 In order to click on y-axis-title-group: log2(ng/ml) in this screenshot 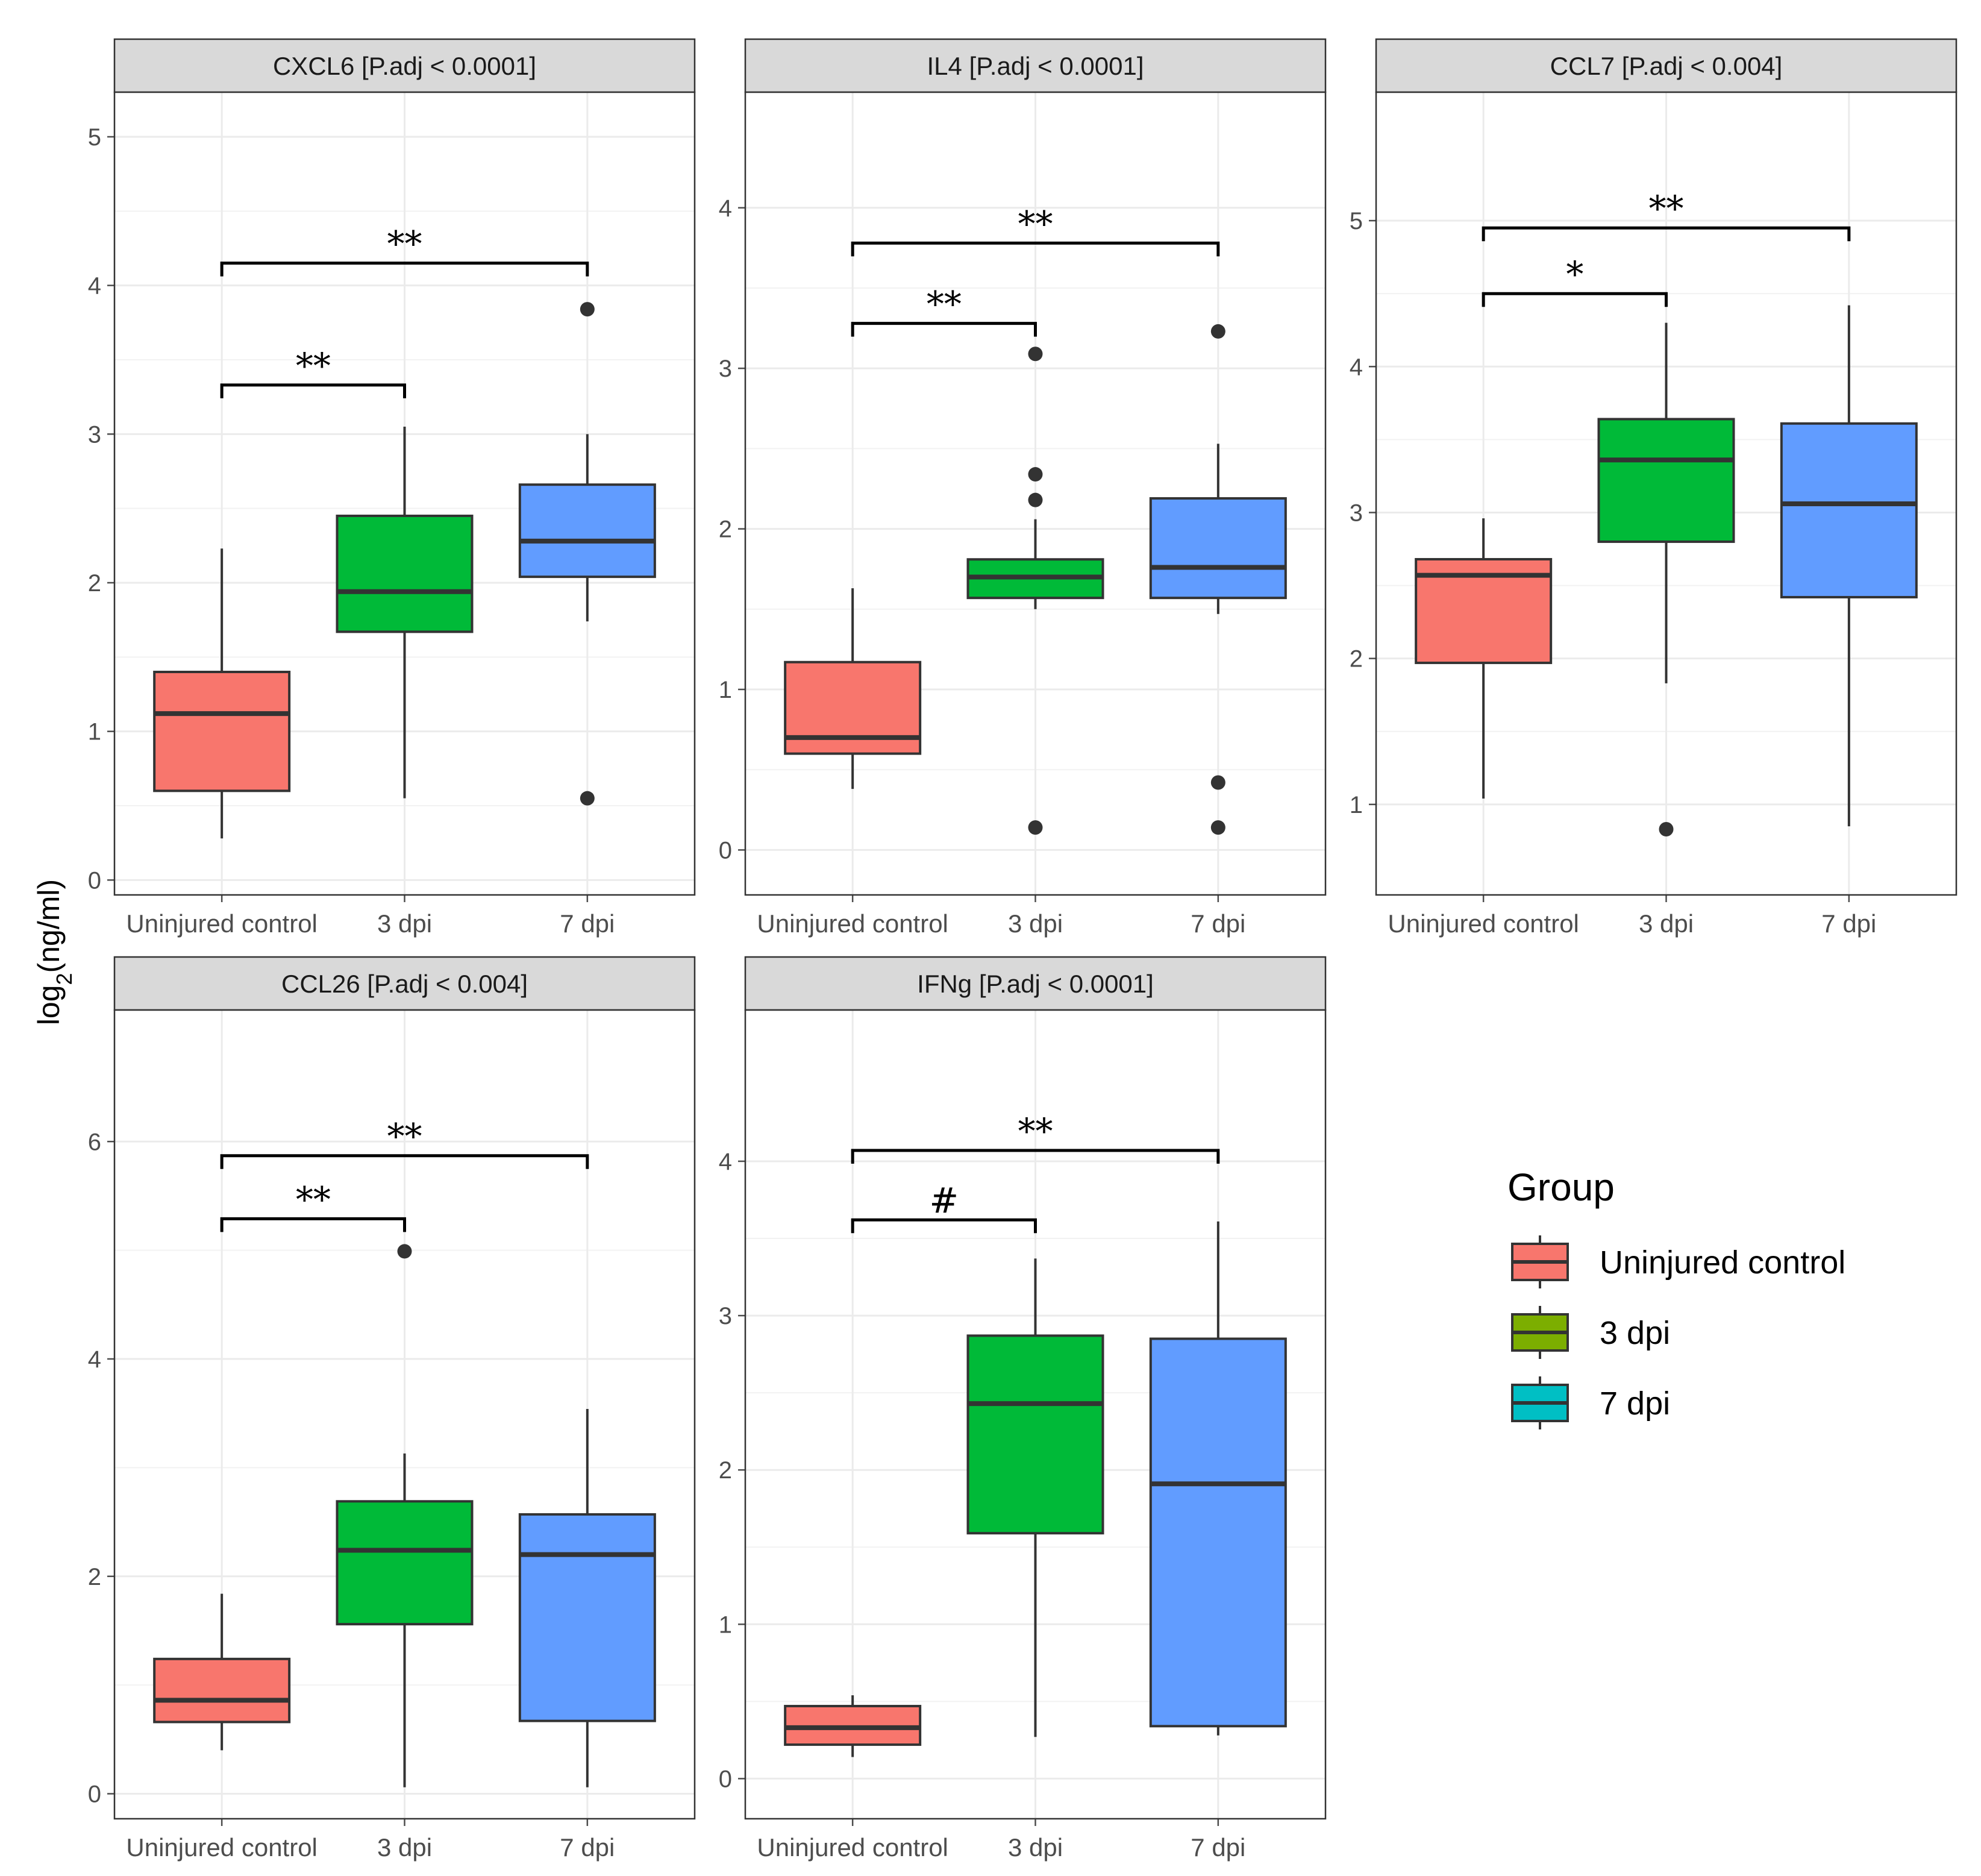, I will do `click(54, 952)`.